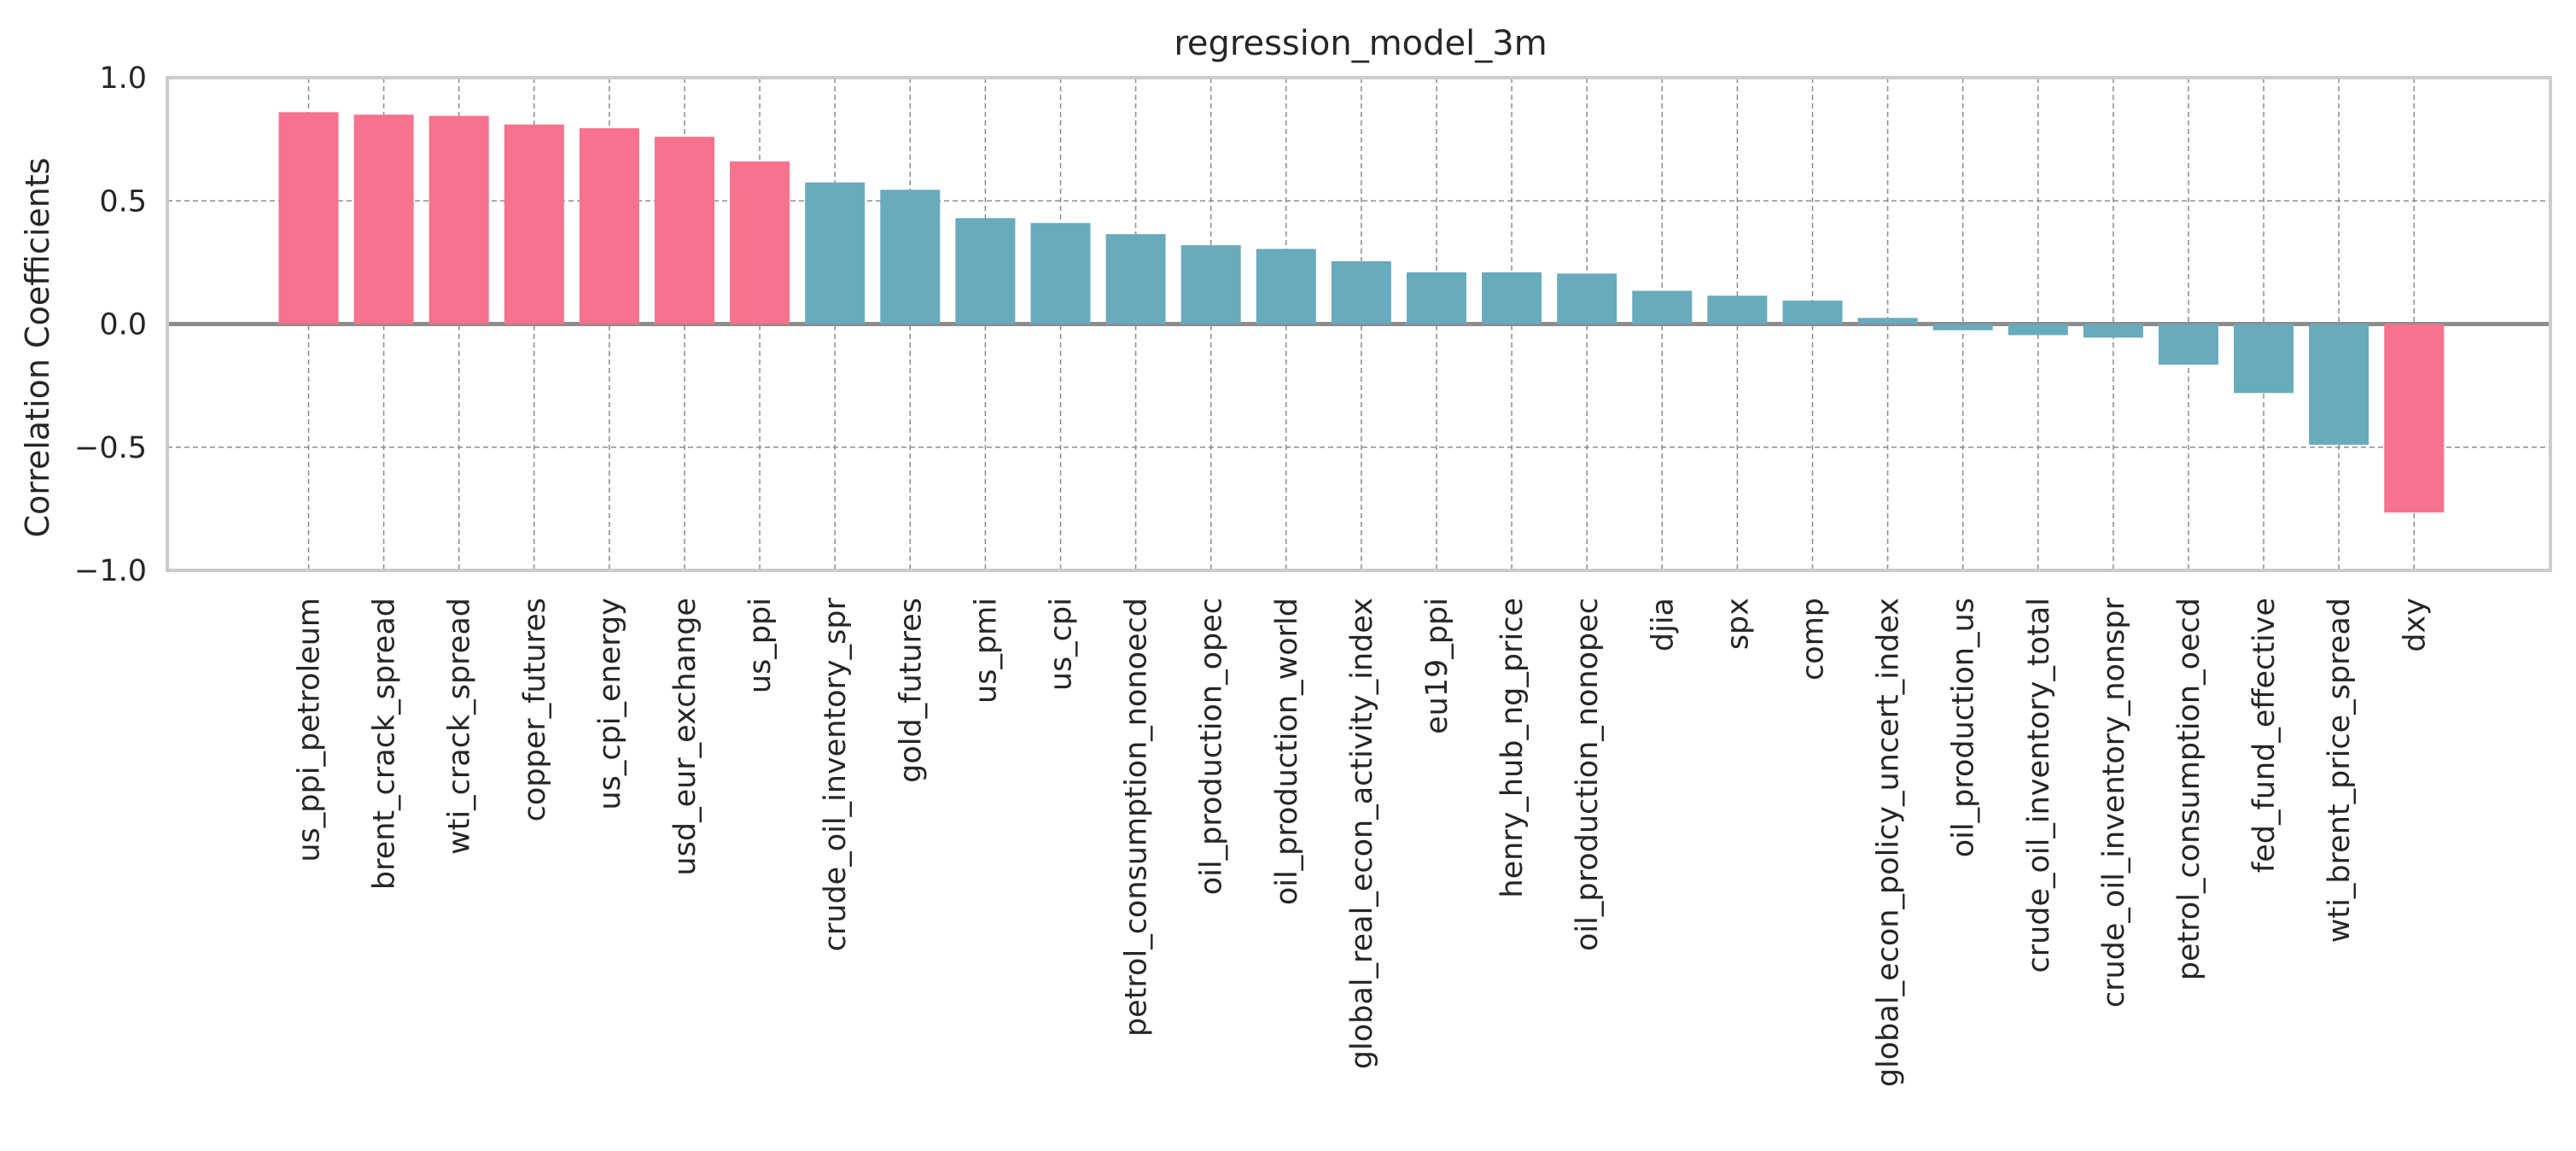 Image resolution: width=2576 pixels, height=1151 pixels. What do you see at coordinates (1737, 310) in the screenshot?
I see `bar-spx` at bounding box center [1737, 310].